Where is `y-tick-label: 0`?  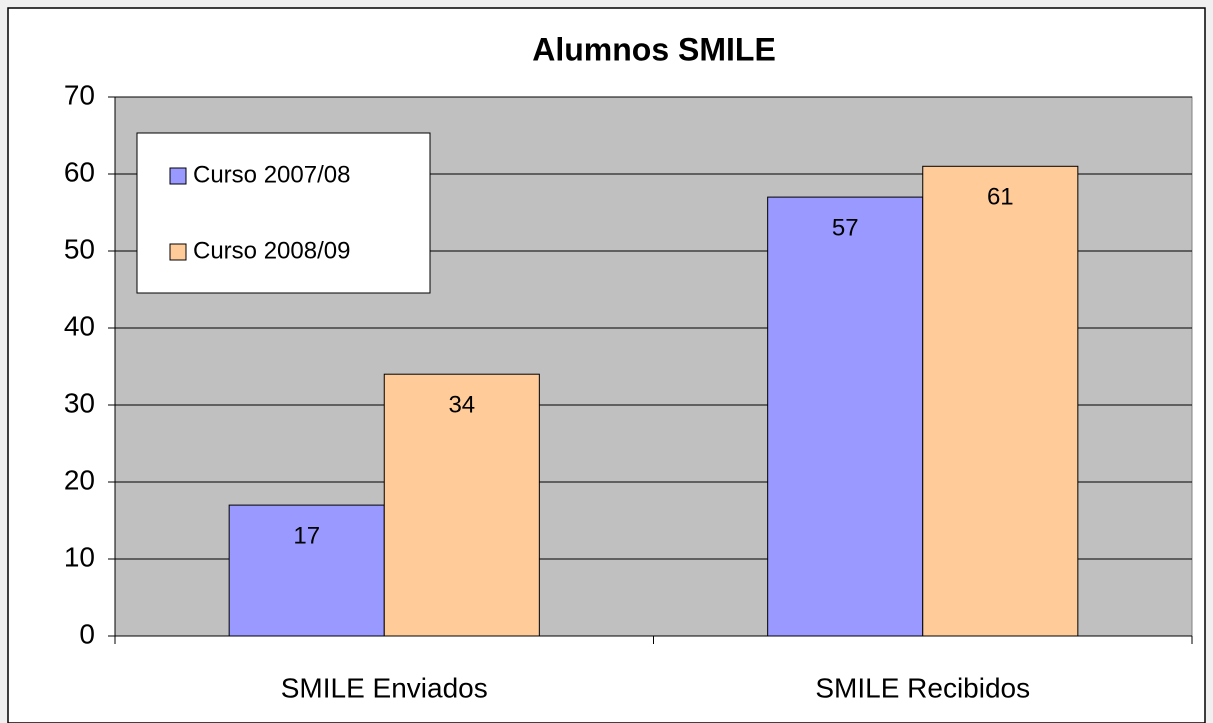 y-tick-label: 0 is located at coordinates (87, 633).